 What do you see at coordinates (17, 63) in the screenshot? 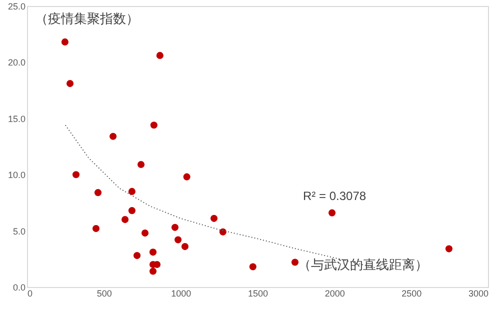
I see `y-tick-label: 20.0` at bounding box center [17, 63].